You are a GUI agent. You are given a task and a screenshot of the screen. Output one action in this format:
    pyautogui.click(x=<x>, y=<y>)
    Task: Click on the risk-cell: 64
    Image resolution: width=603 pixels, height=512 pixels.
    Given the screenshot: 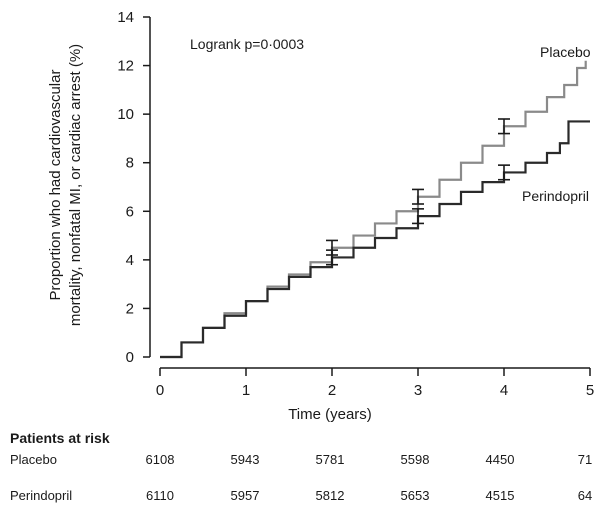 What is the action you would take?
    pyautogui.click(x=585, y=495)
    